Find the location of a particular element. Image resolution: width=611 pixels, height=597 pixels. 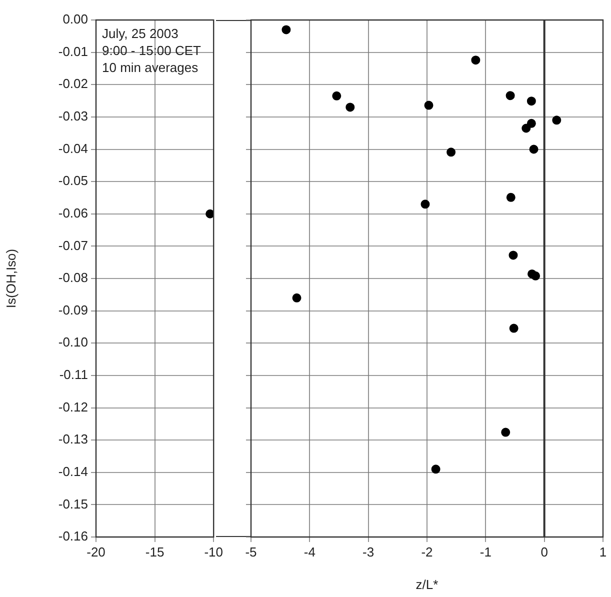

annotation: 10 min averages is located at coordinates (150, 68).